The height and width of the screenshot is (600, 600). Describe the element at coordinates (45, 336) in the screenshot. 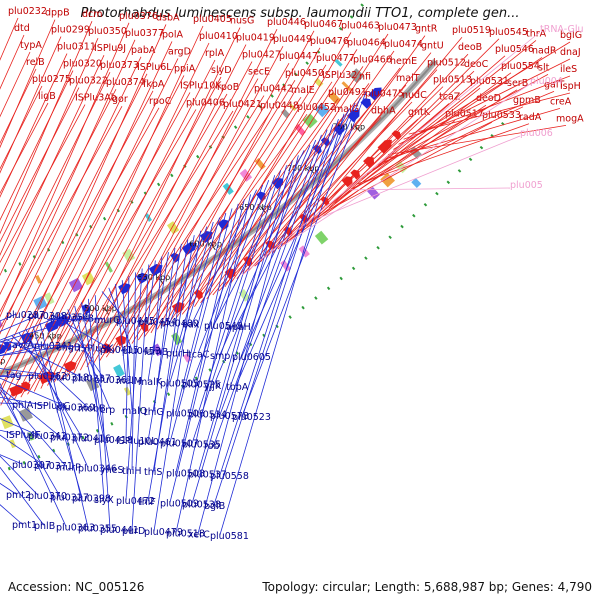

I see `scale-tick-label: 450 kbp` at that location.